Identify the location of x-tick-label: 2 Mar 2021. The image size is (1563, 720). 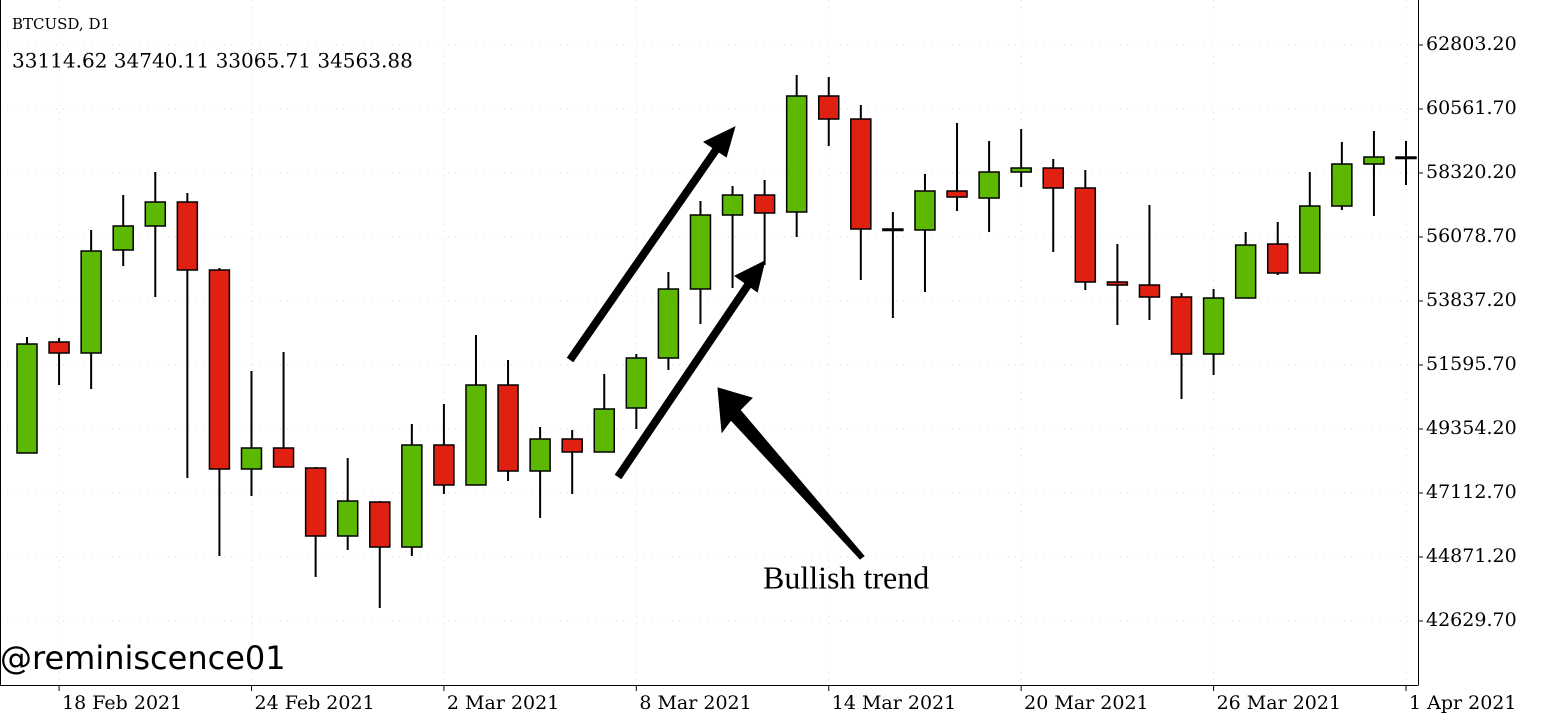
(503, 703).